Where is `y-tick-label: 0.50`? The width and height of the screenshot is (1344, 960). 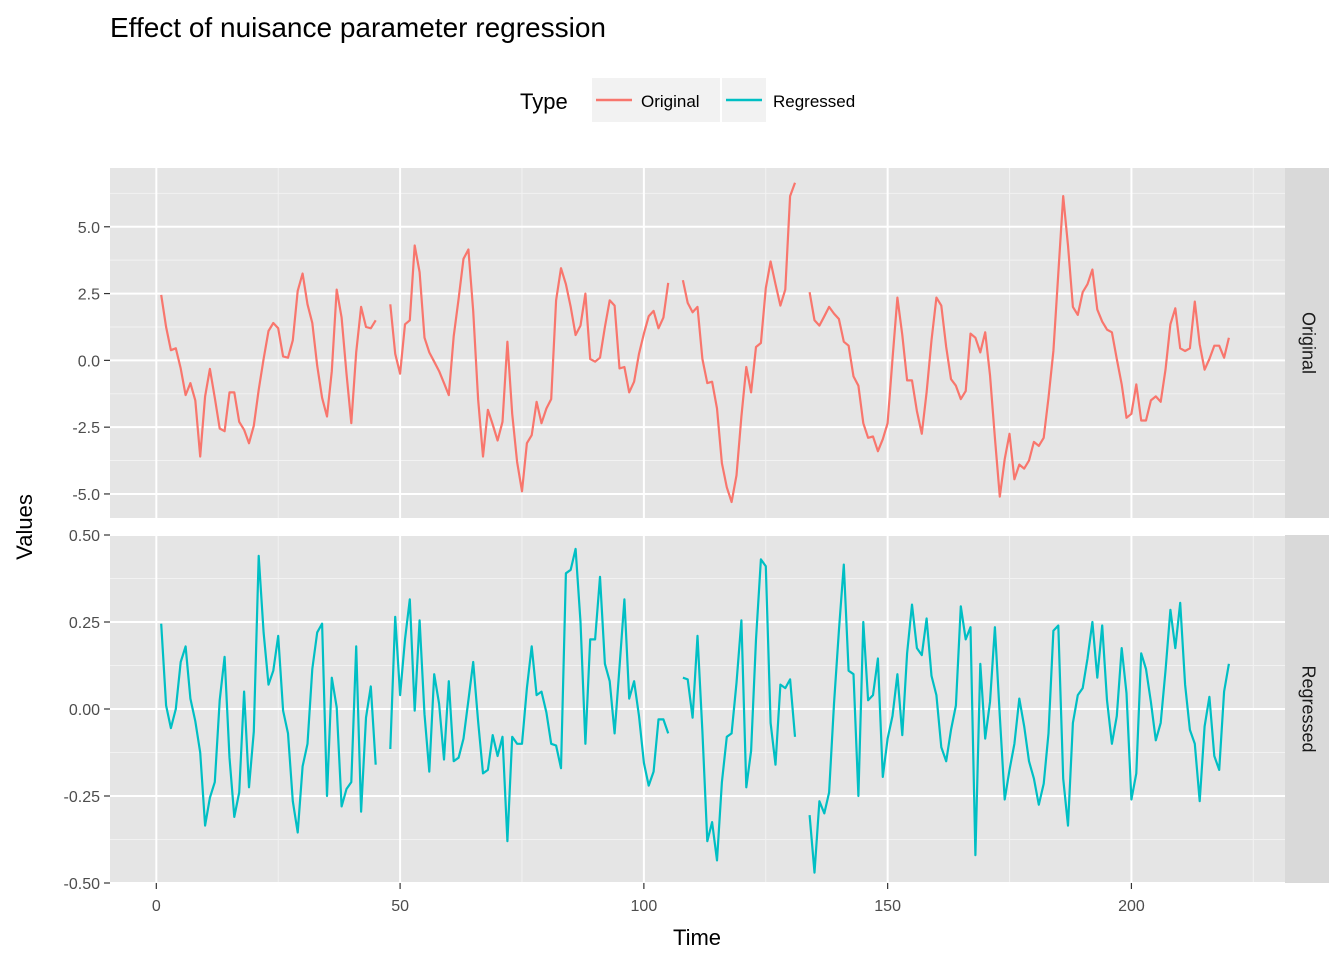
y-tick-label: 0.50 is located at coordinates (84, 536).